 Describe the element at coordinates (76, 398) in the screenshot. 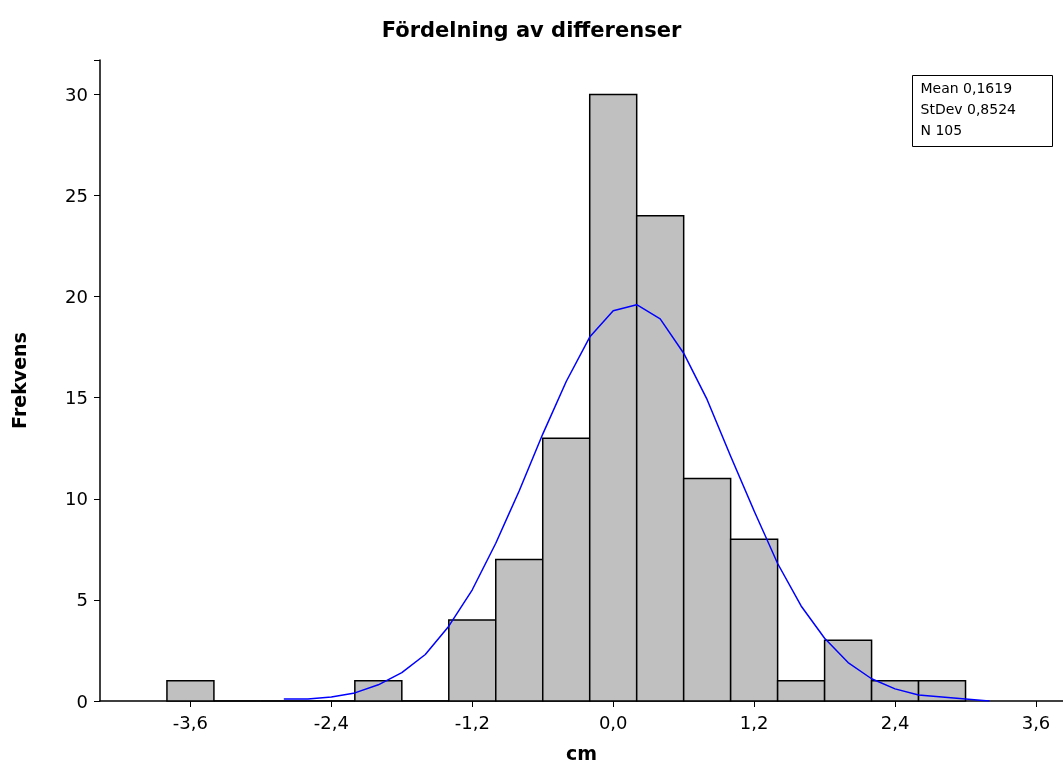

I see `y-tick-label: 15` at that location.